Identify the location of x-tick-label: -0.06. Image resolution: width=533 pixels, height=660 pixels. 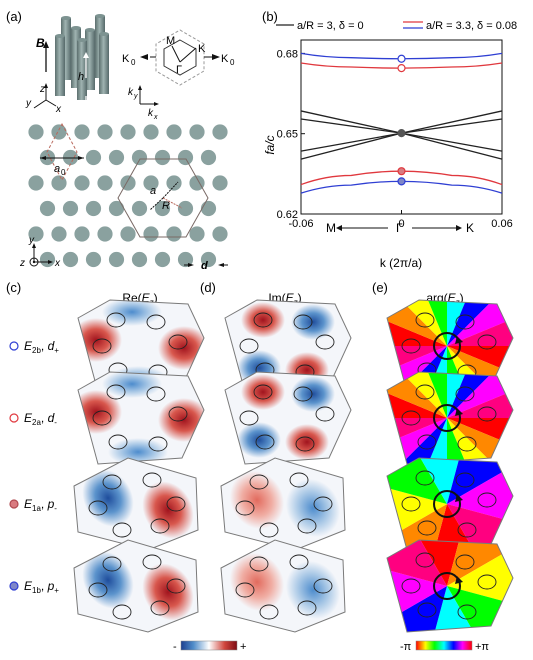
(300, 224).